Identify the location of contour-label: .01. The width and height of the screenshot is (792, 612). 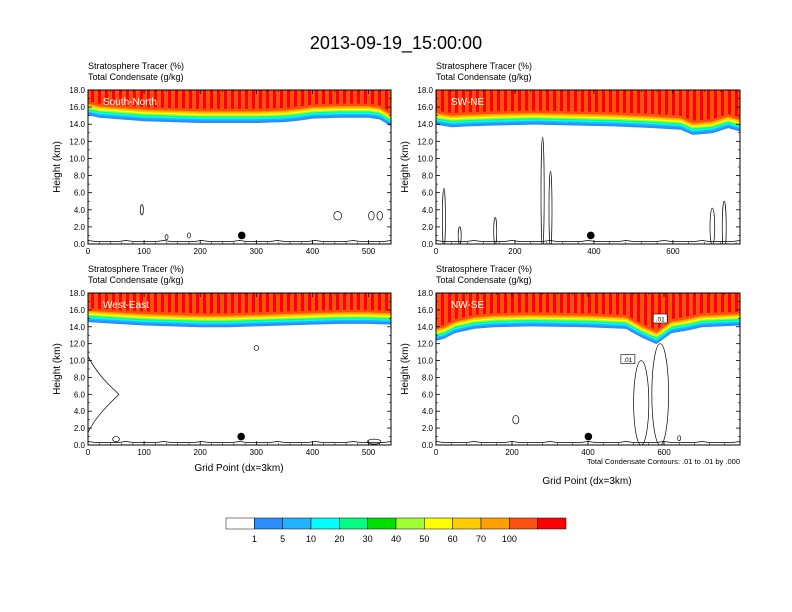
(660, 318).